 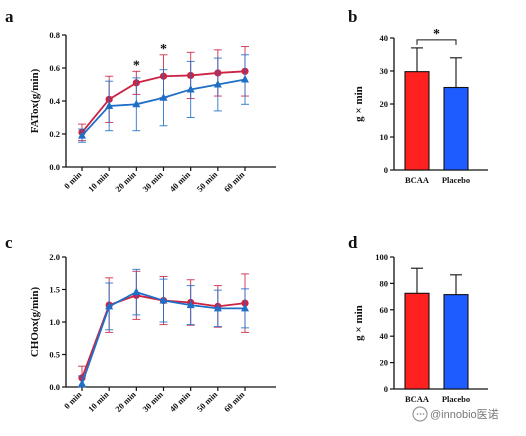 I want to click on chat-bubble-icon, so click(x=420, y=414).